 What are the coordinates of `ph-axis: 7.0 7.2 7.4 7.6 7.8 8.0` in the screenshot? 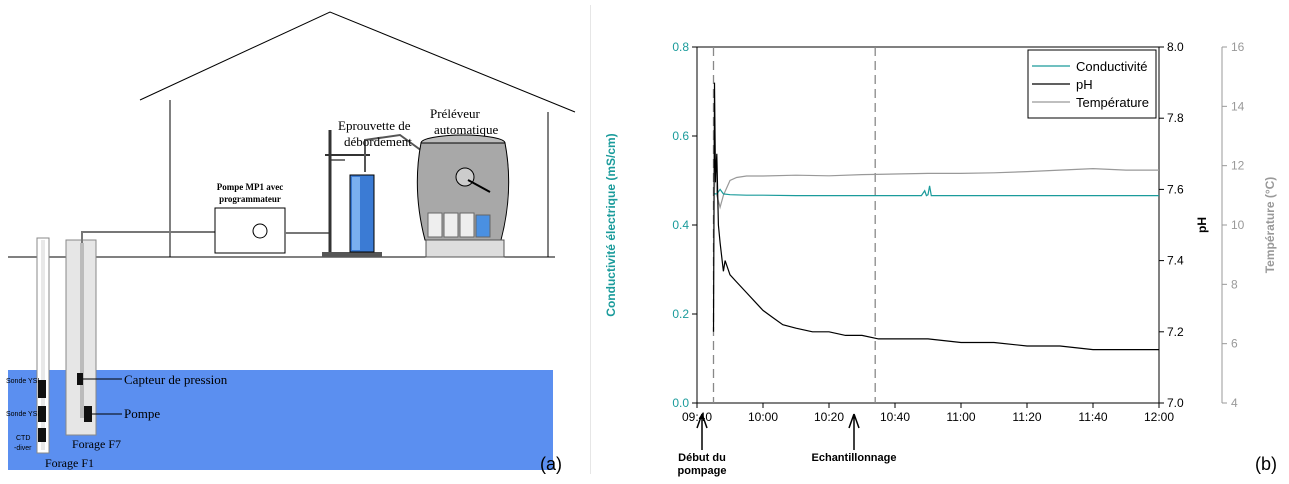 It's located at (1171, 225).